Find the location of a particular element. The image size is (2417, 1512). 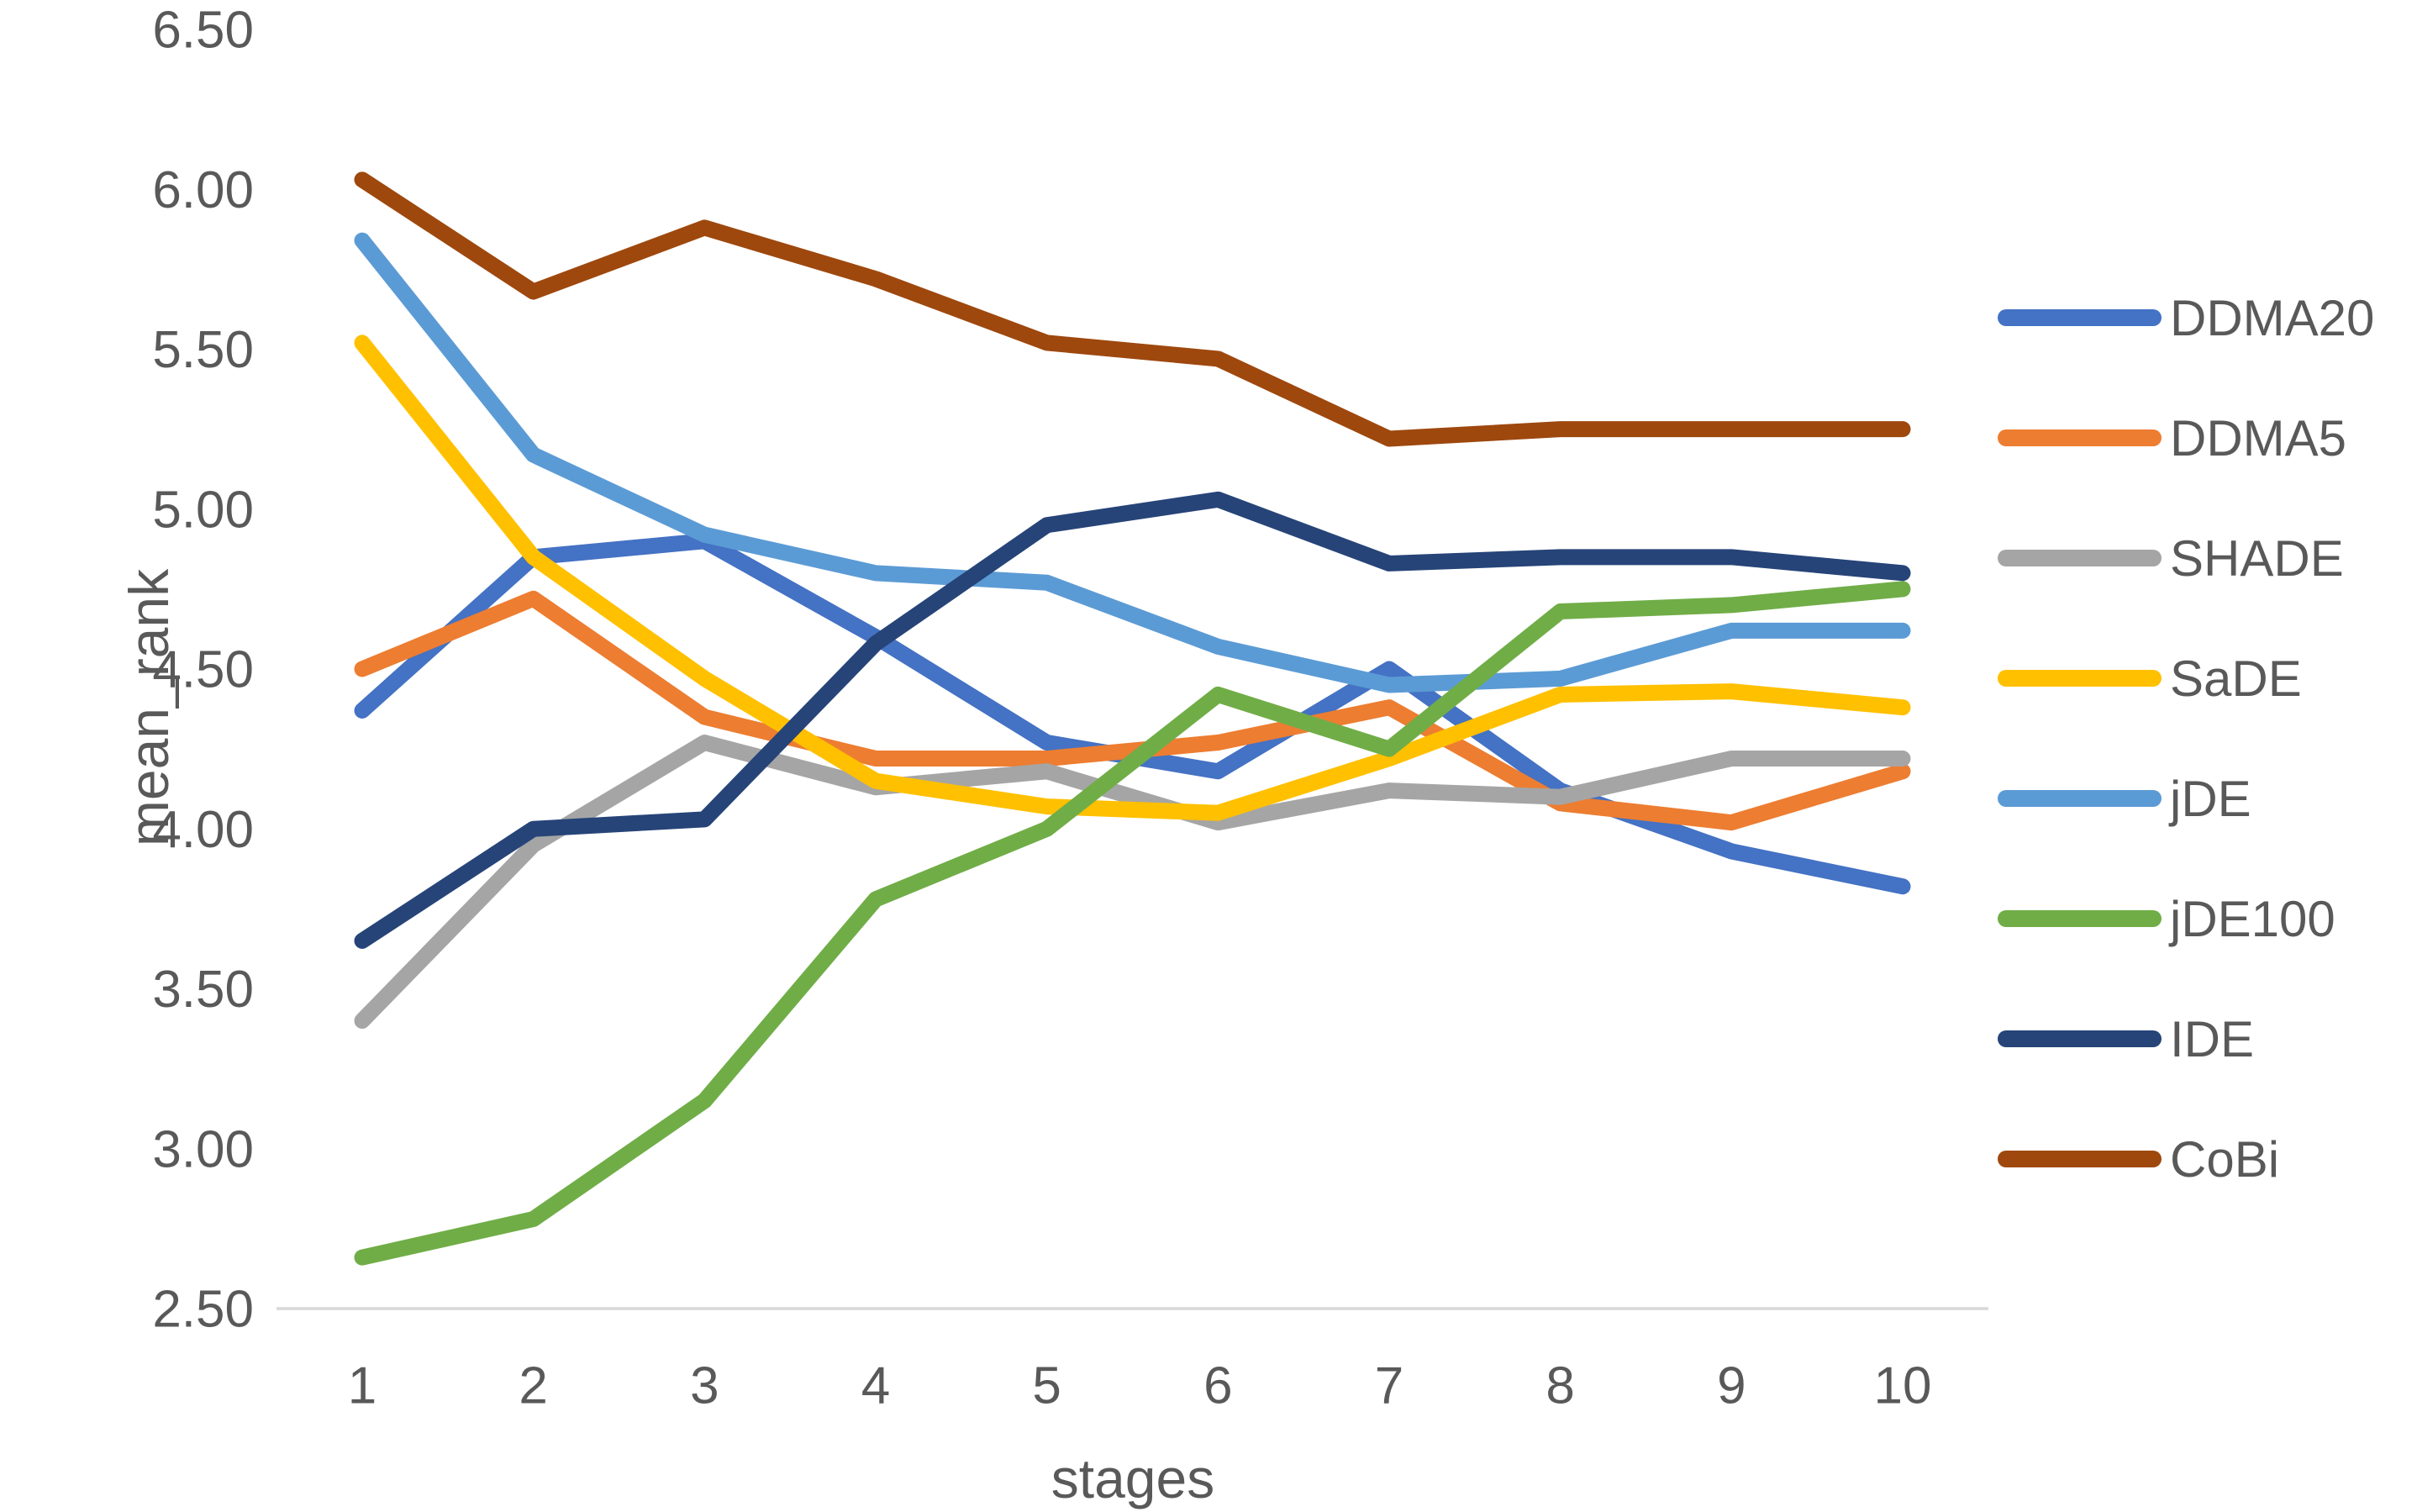

series-line-SHADE is located at coordinates (1132, 883).